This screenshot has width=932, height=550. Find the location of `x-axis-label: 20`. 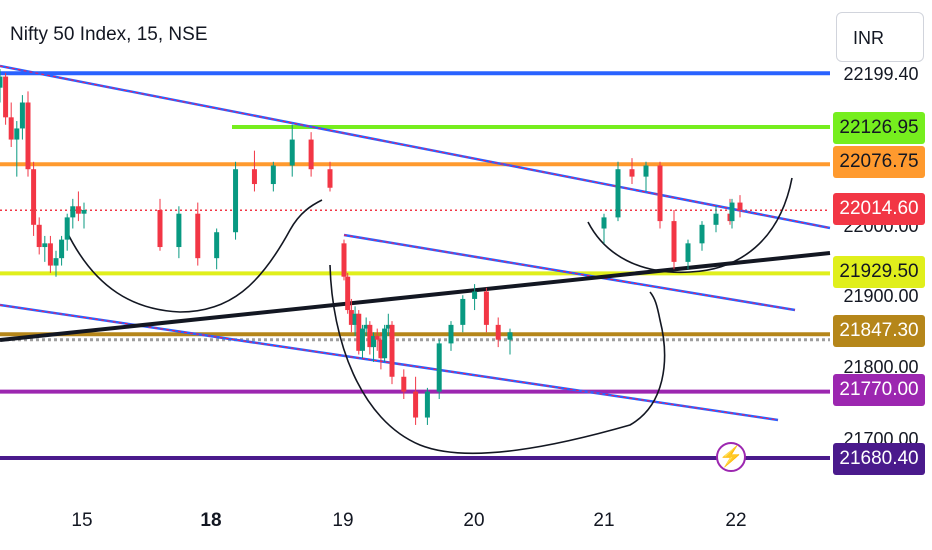

x-axis-label: 20 is located at coordinates (474, 520).